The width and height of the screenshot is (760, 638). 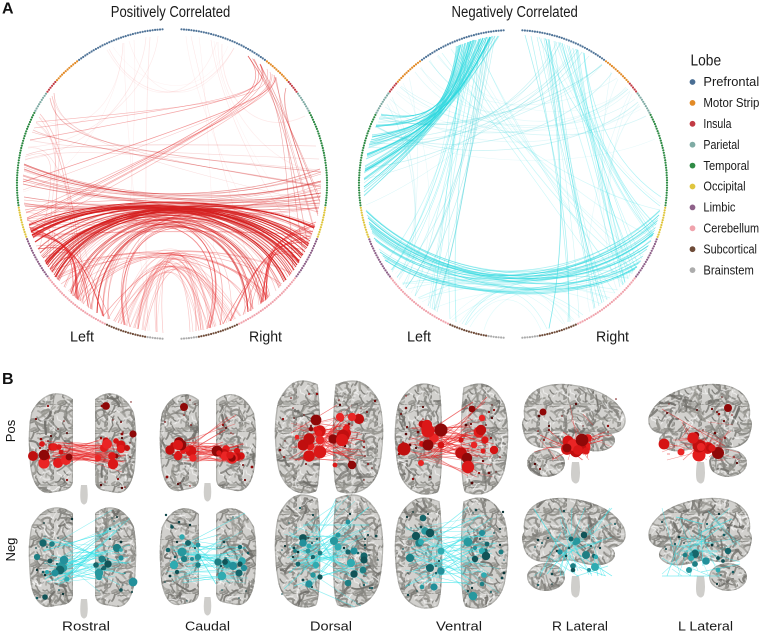 What do you see at coordinates (730, 248) in the screenshot?
I see `svg-text: Subcortical` at bounding box center [730, 248].